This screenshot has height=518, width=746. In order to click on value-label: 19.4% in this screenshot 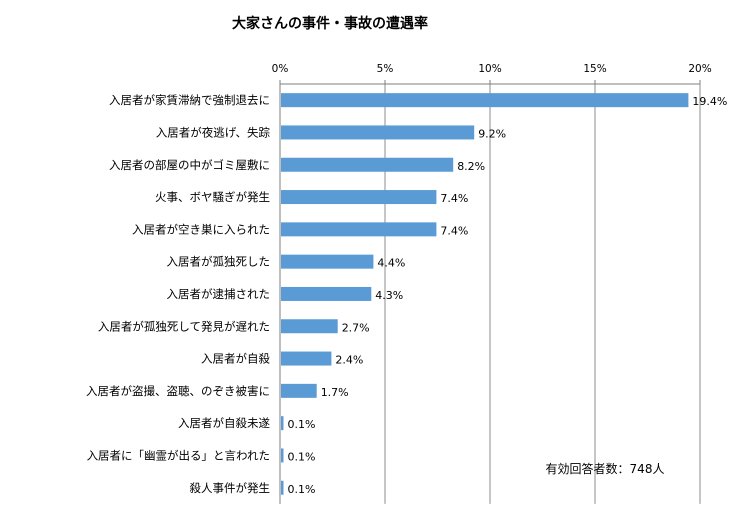, I will do `click(709, 101)`.